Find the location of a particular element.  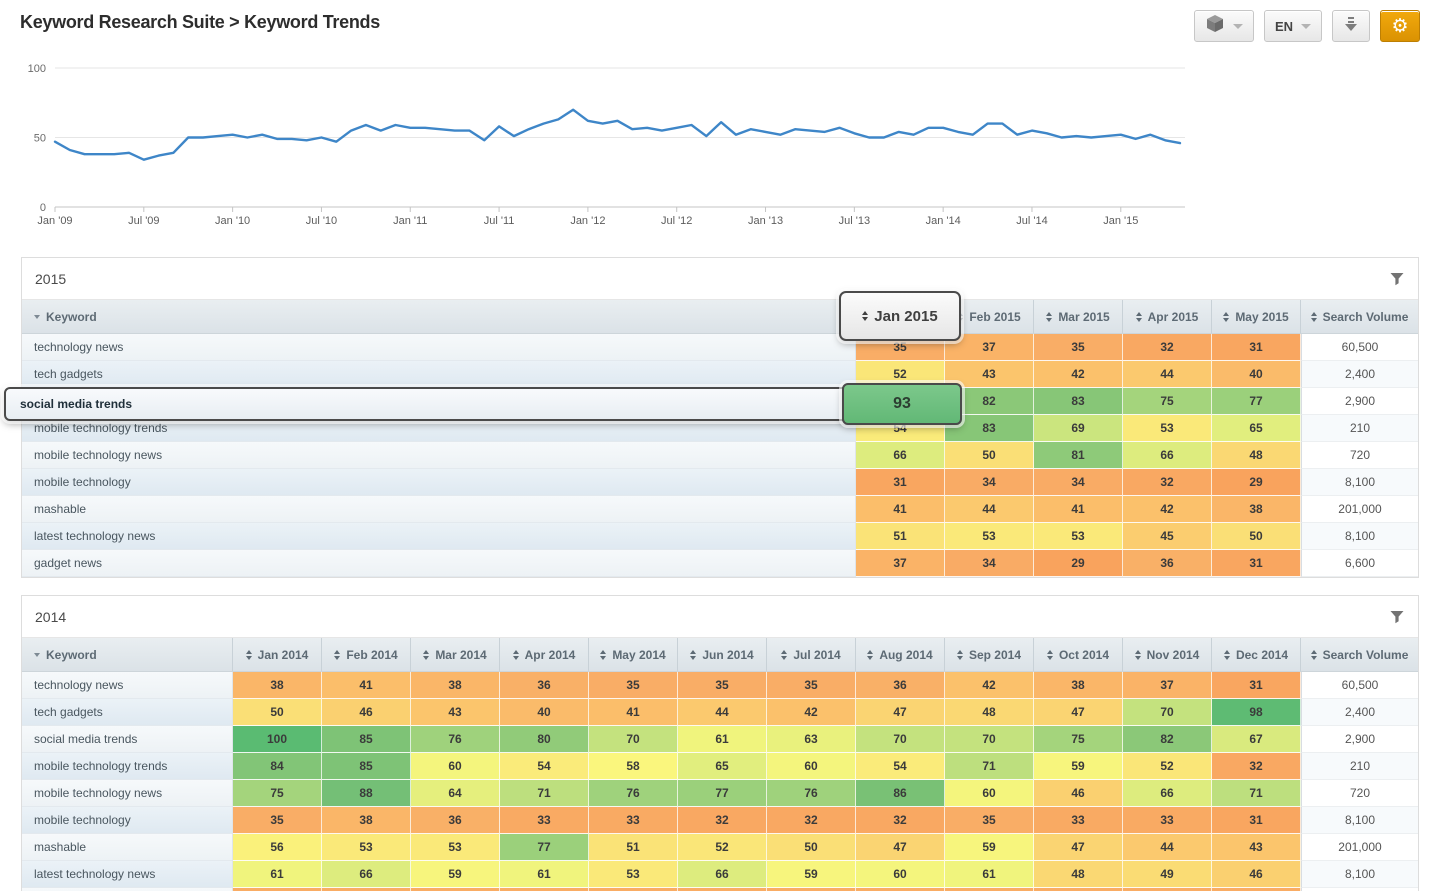

value-cell: 34 is located at coordinates (989, 563).